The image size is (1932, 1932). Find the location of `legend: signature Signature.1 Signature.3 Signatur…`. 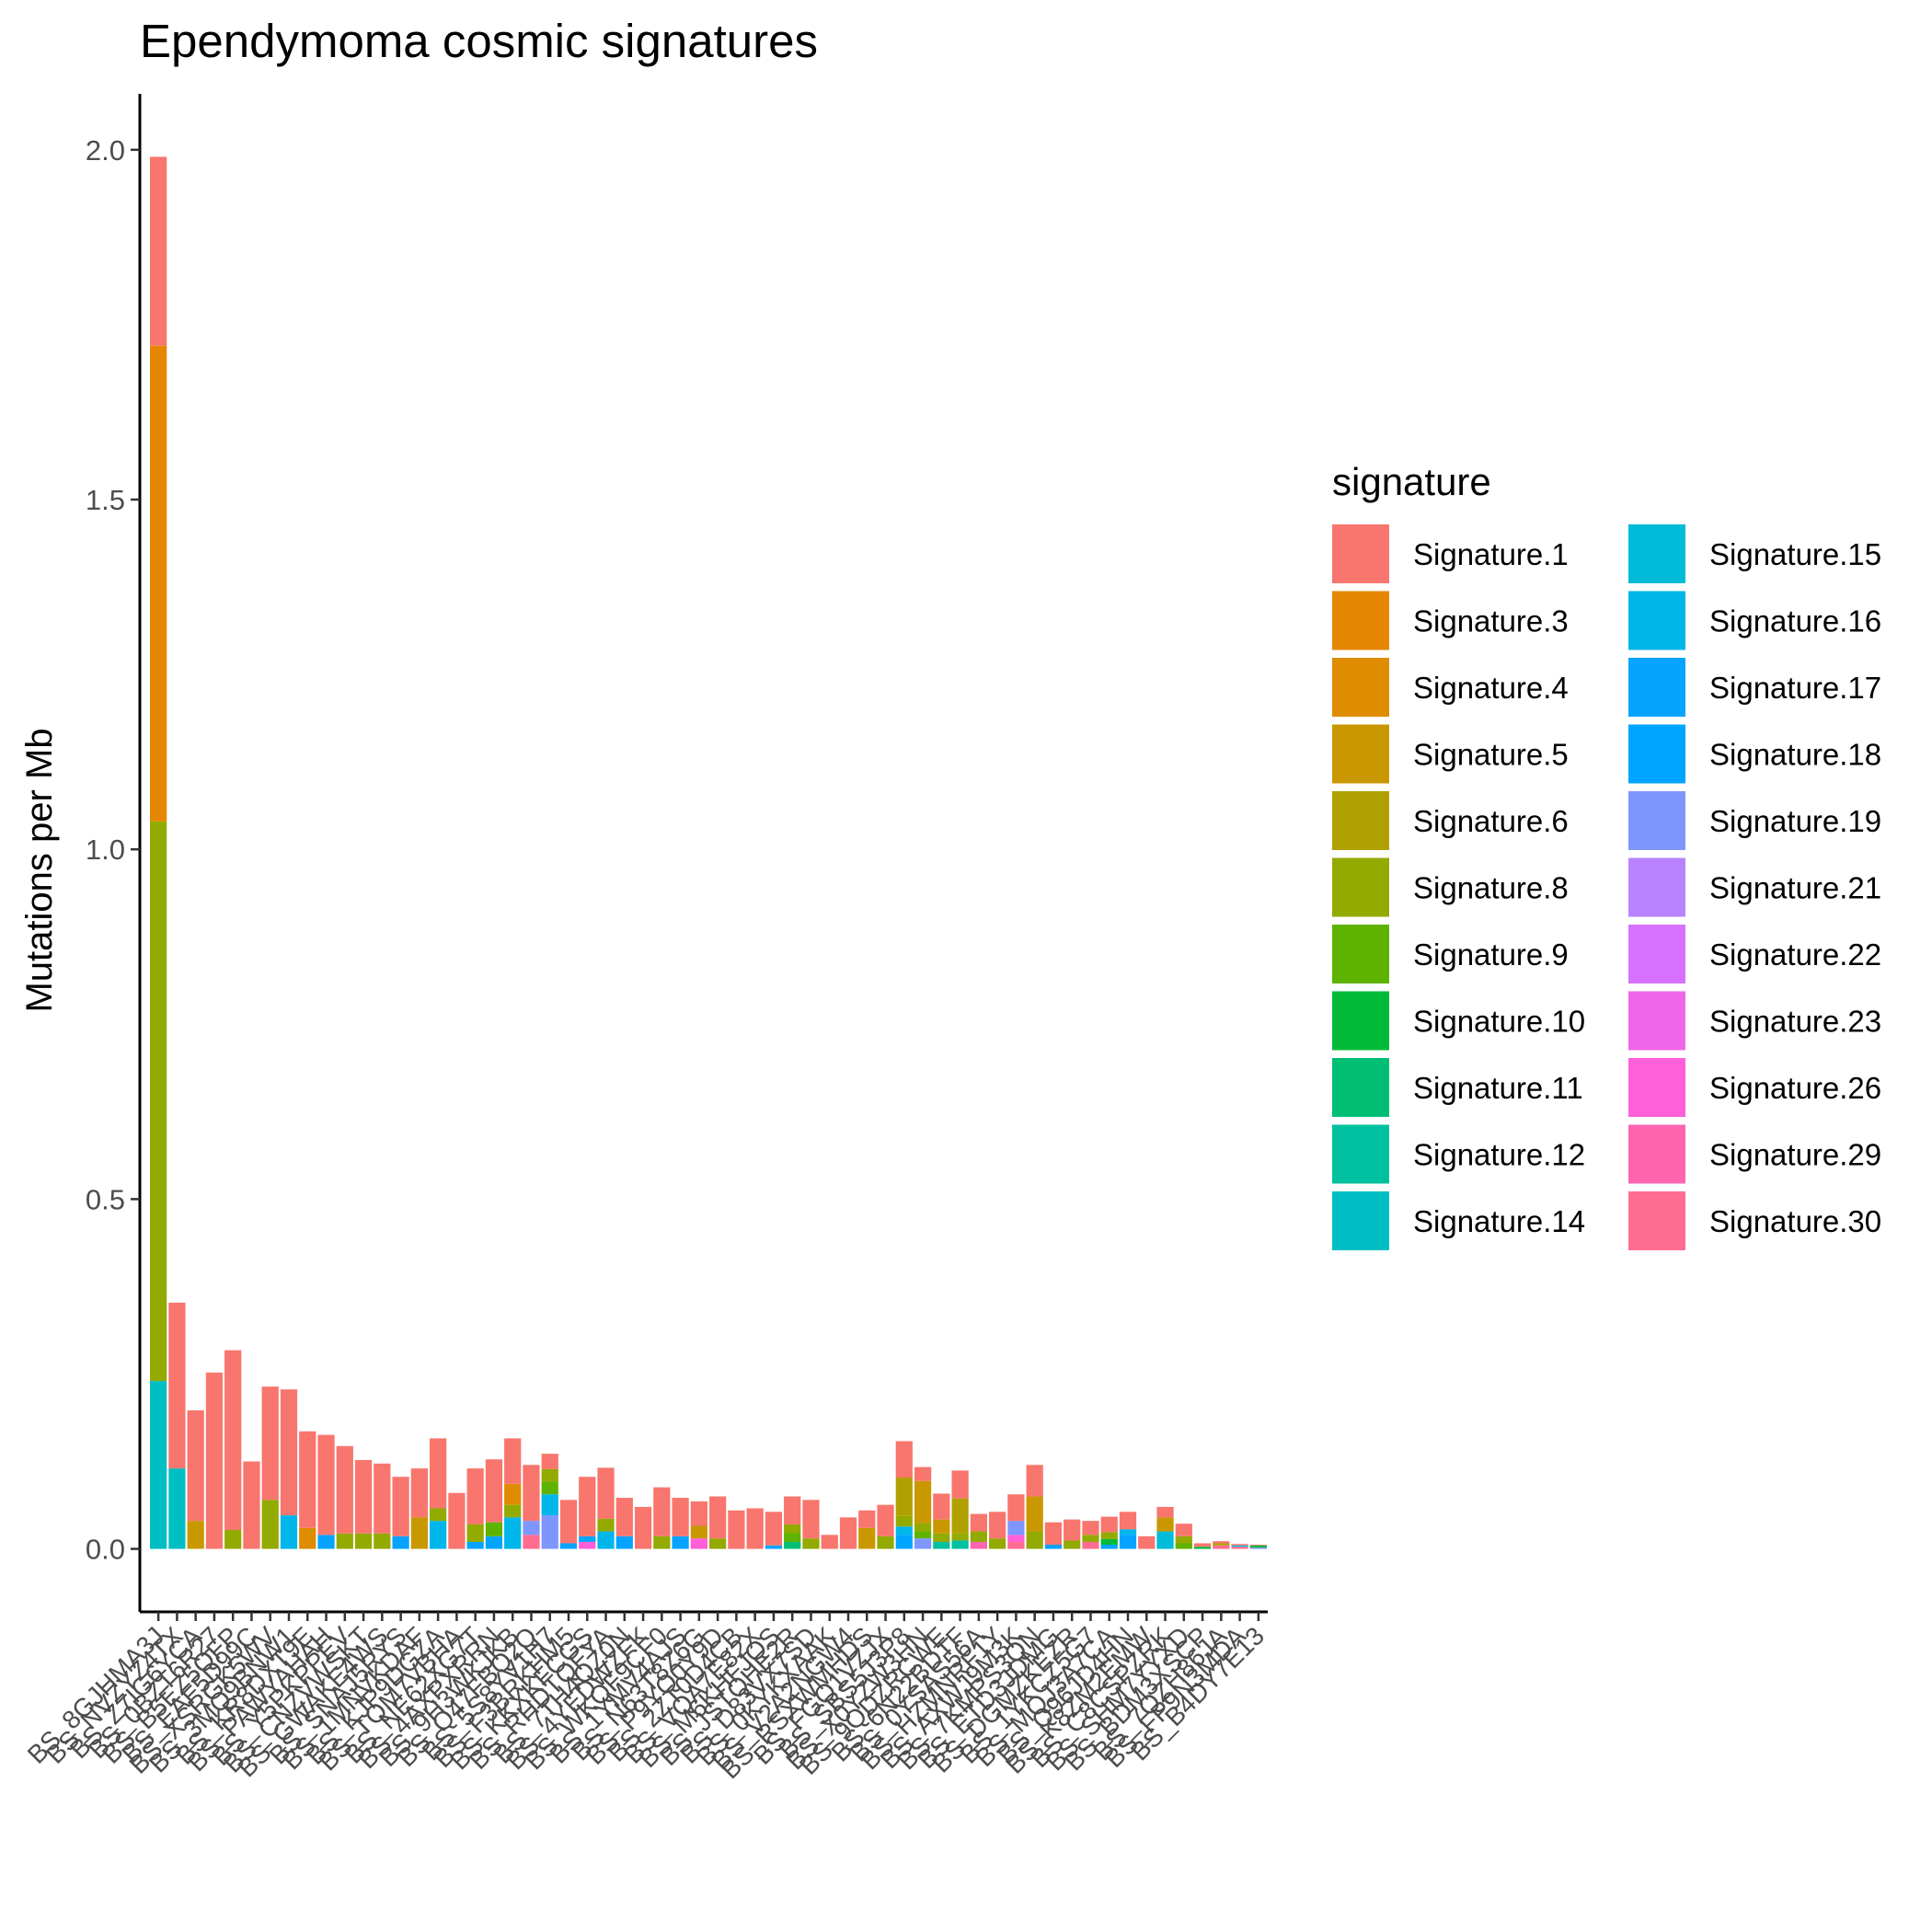

legend: signature Signature.1 Signature.3 Signatur… is located at coordinates (1606, 855).